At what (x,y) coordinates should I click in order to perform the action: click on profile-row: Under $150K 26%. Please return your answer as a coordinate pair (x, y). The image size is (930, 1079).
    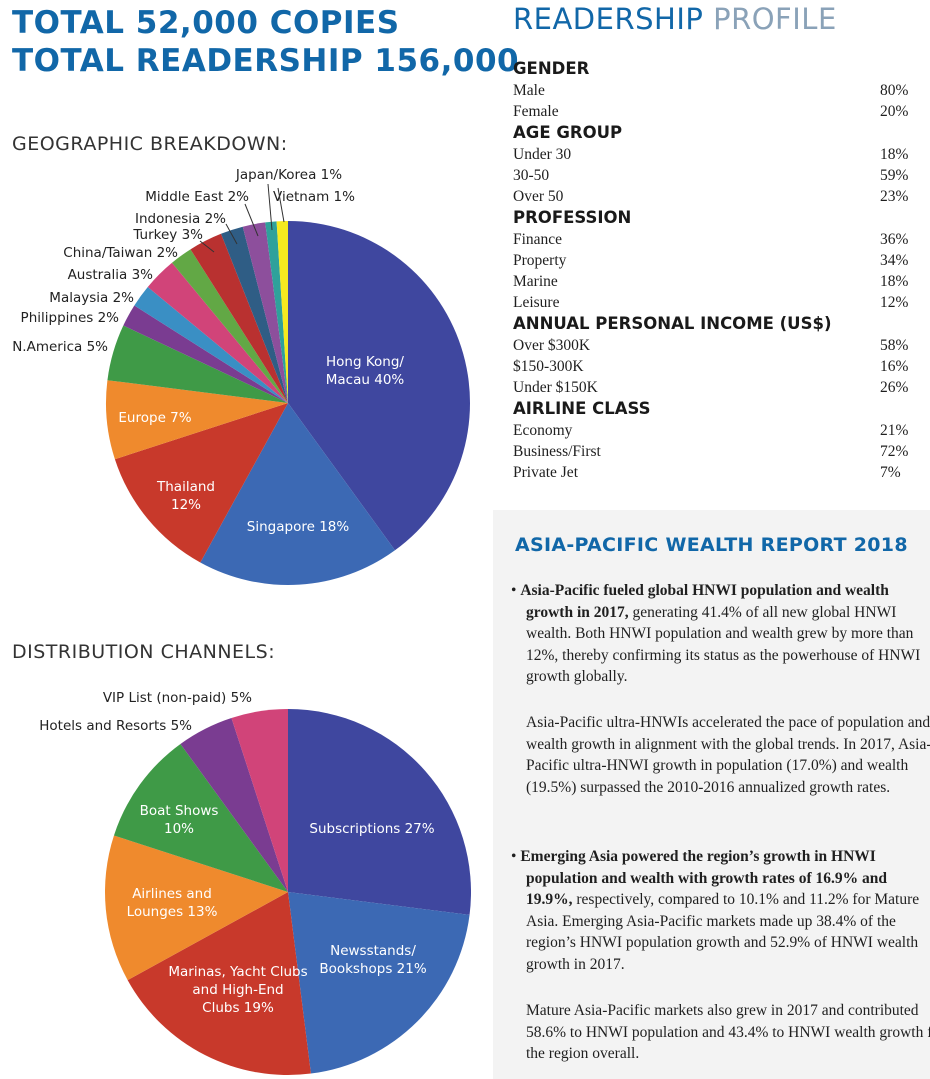
    Looking at the image, I should click on (711, 387).